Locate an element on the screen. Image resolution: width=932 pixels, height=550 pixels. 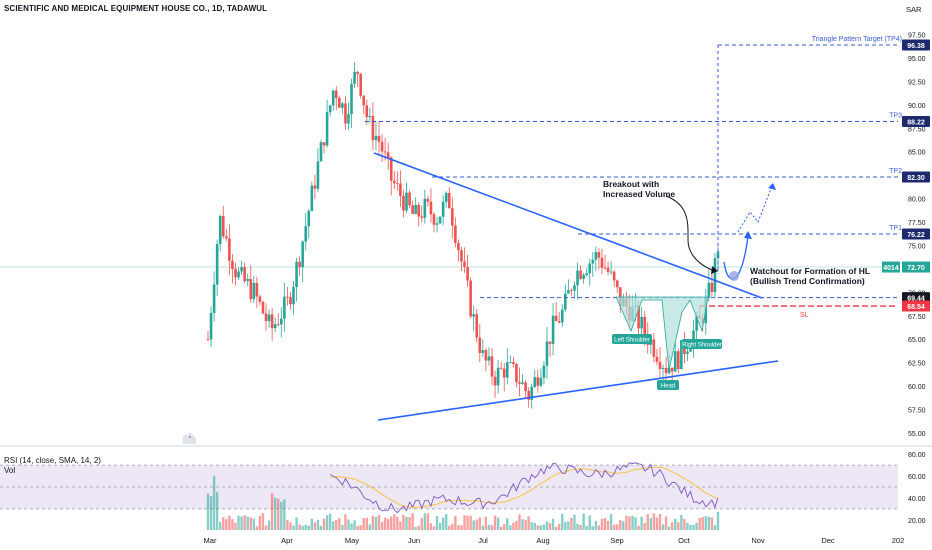
annotation-breakout-line1: Breakout with is located at coordinates (631, 184).